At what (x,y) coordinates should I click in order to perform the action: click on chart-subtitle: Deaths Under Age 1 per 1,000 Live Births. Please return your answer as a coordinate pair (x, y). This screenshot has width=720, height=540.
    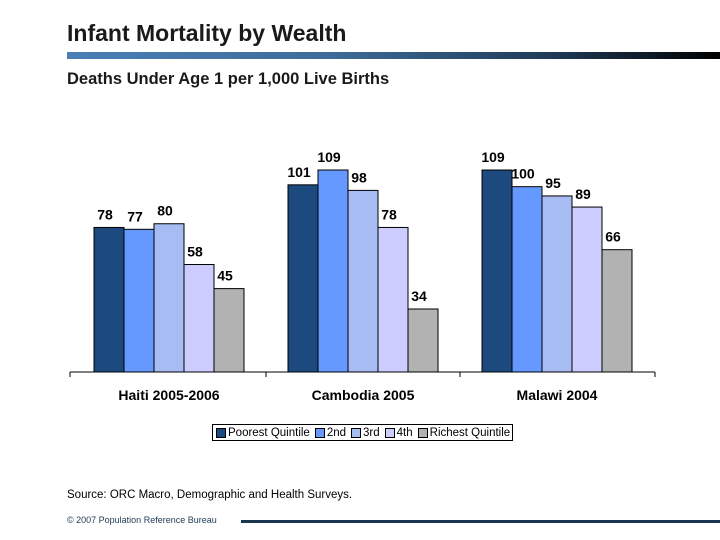
    Looking at the image, I should click on (228, 79).